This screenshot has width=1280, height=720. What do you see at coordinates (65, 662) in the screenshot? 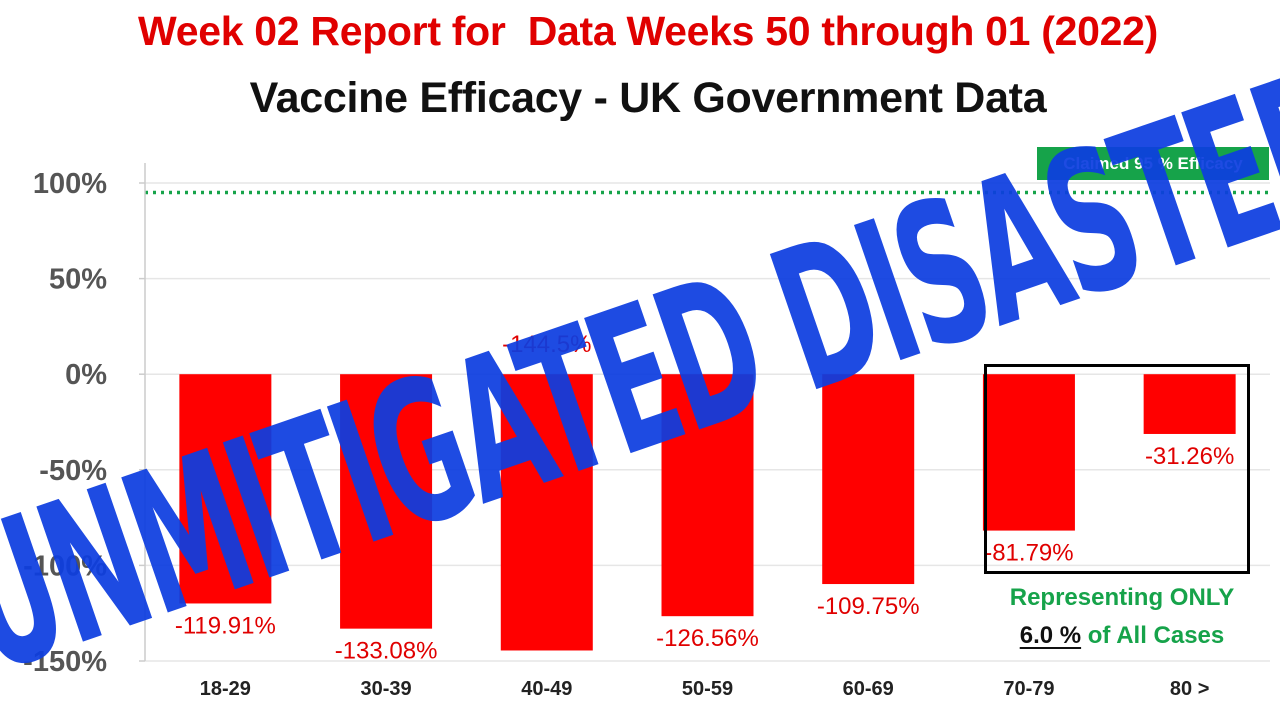
I see `y-tick-label: -150%` at bounding box center [65, 662].